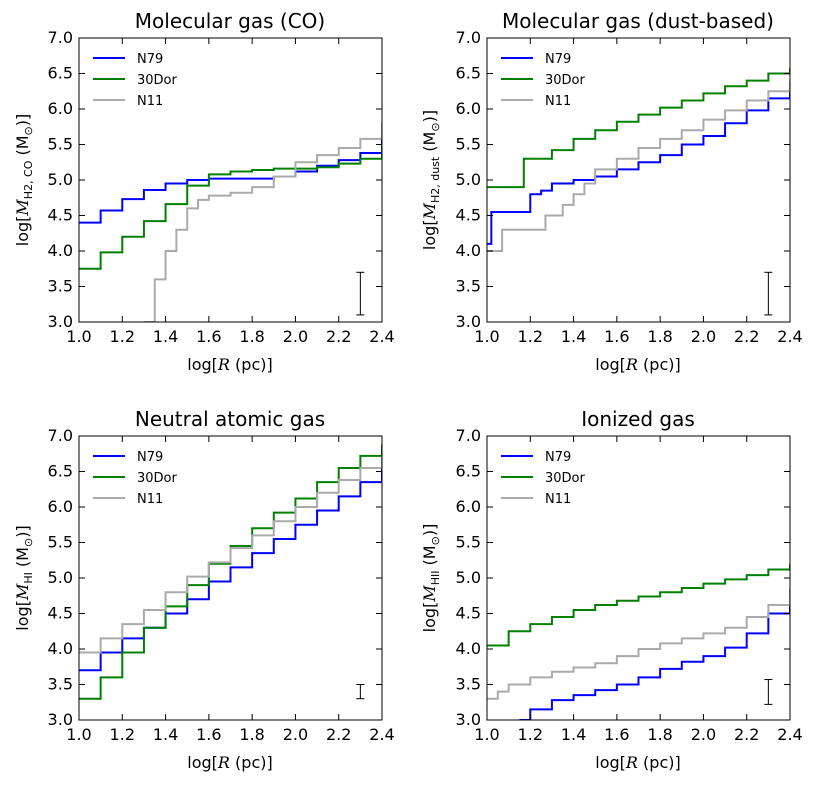 This screenshot has width=818, height=789. Describe the element at coordinates (24, 180) in the screenshot. I see `y-axis-label: log[MH2, CO (M⊙)]` at that location.